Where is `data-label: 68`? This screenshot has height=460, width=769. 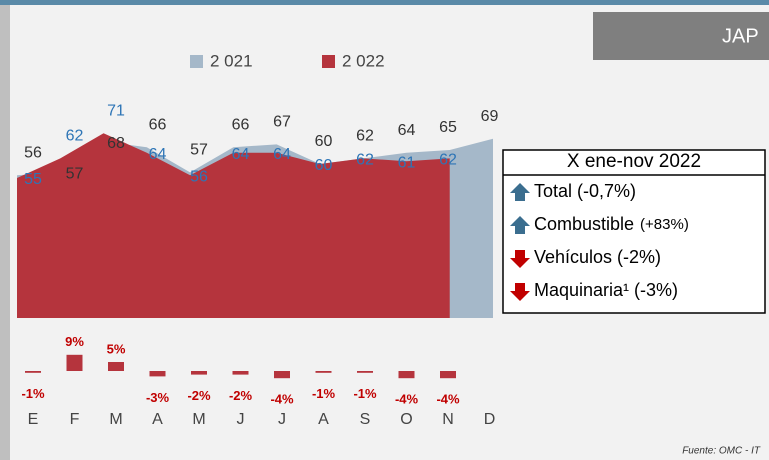 data-label: 68 is located at coordinates (116, 143).